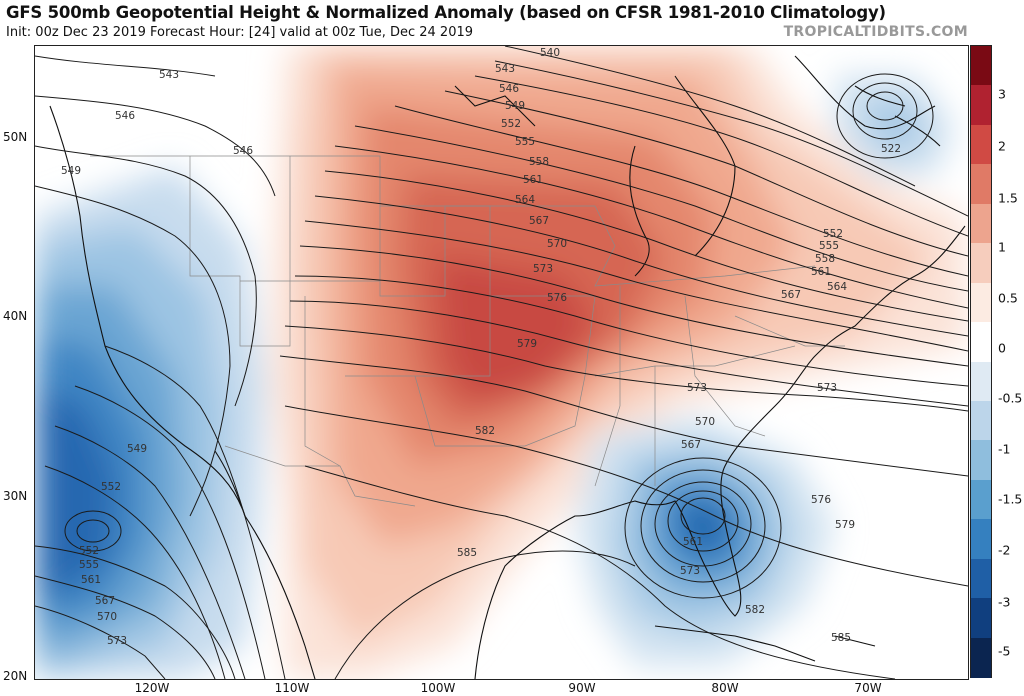 The image size is (1024, 696). What do you see at coordinates (15, 496) in the screenshot?
I see `lat-label-30n: 30N` at bounding box center [15, 496].